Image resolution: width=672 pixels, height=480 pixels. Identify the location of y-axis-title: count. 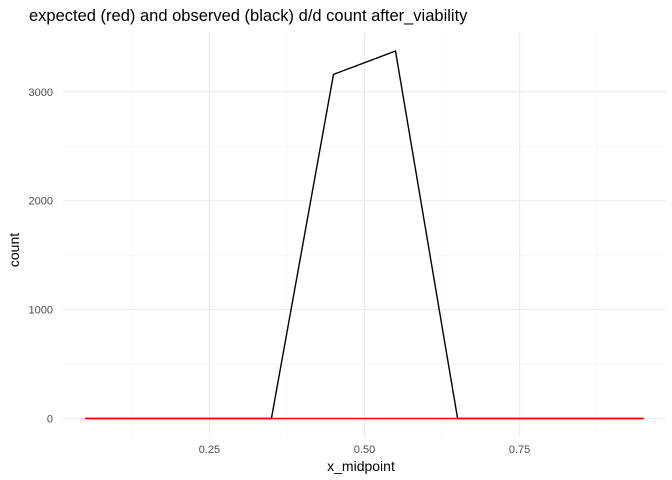
(14, 250).